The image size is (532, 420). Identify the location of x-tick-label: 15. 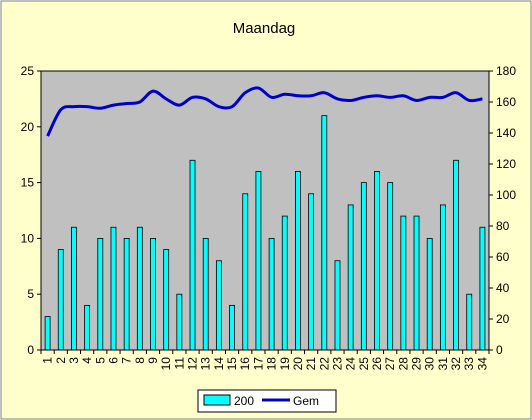
(232, 364).